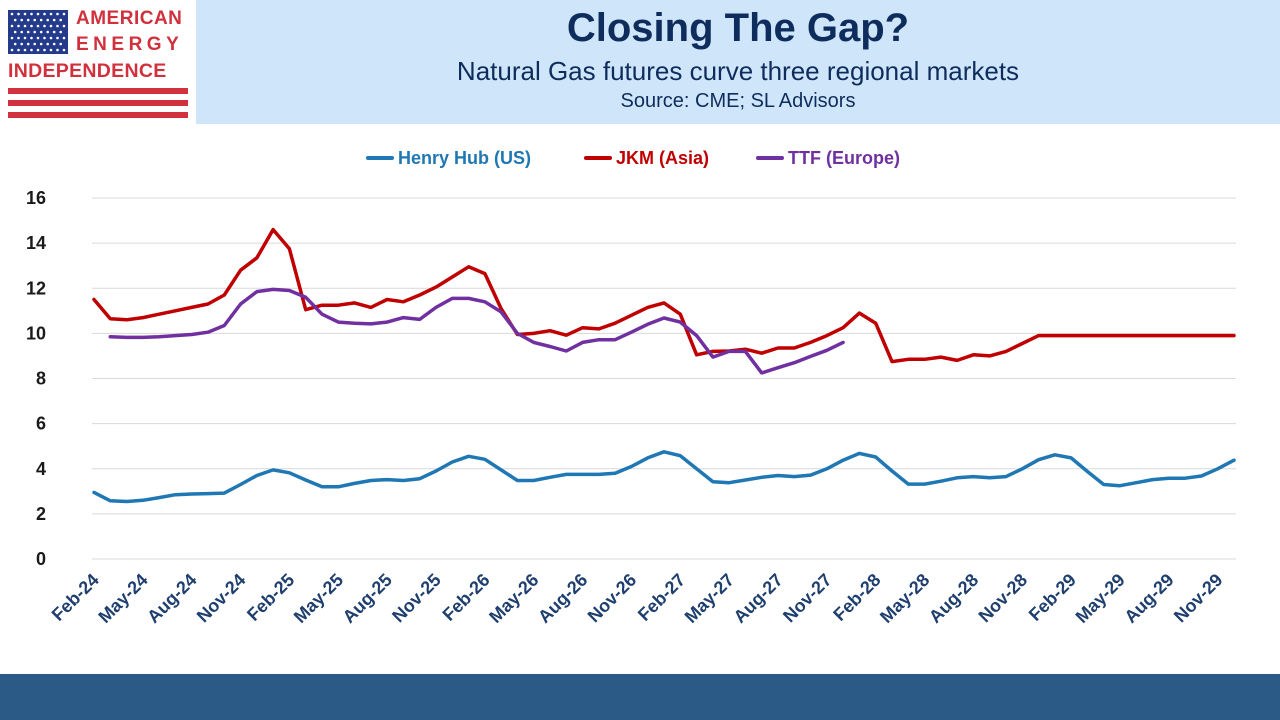 This screenshot has height=720, width=1280. I want to click on x-tick-label: Aug-24, so click(171, 598).